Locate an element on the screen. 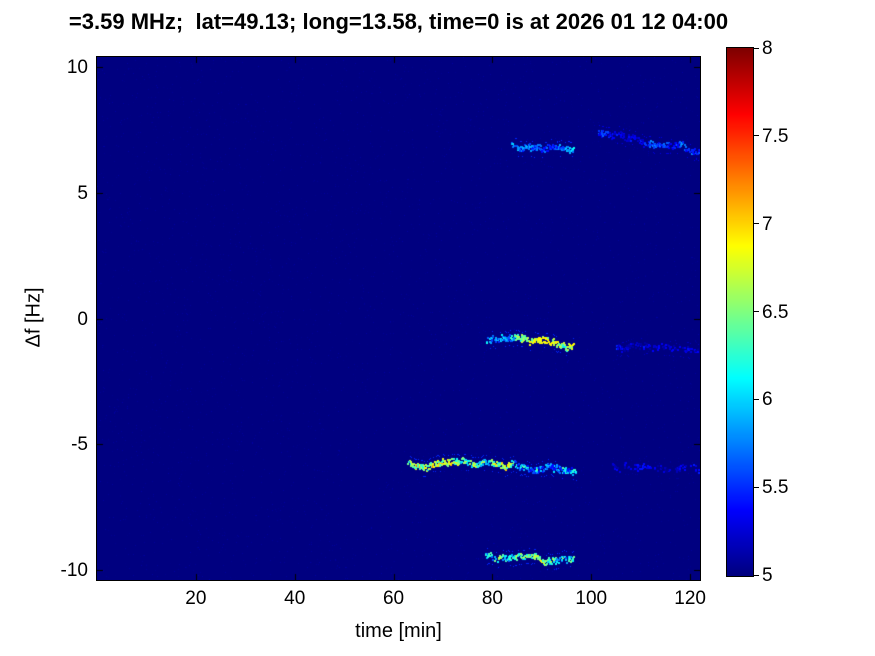 This screenshot has height=656, width=875. x-tick-label: 100 is located at coordinates (591, 598).